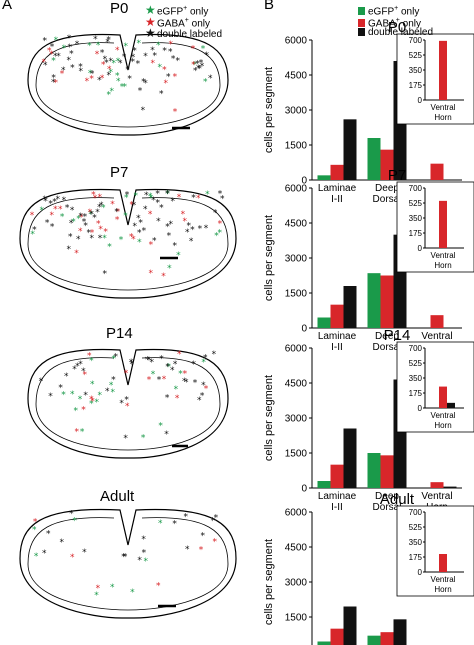  What do you see at coordinates (7, 6) in the screenshot?
I see `panel-a-label: A` at bounding box center [7, 6].